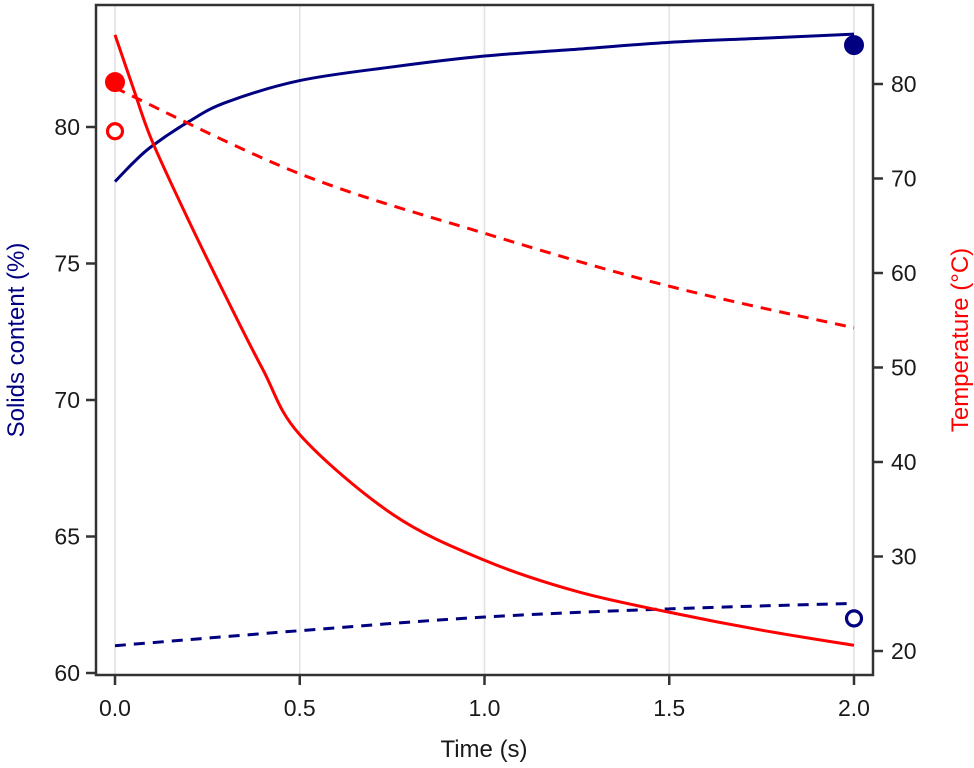 This screenshot has height=768, width=974. Describe the element at coordinates (484, 107) in the screenshot. I see `solids-solid-line` at that location.